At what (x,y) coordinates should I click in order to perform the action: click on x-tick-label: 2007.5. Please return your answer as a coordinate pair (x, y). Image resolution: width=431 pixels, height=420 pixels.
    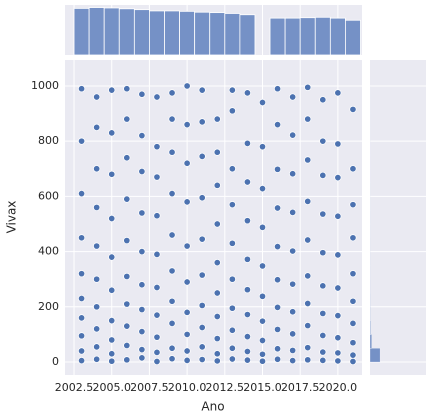
    Looking at the image, I should click on (149, 387).